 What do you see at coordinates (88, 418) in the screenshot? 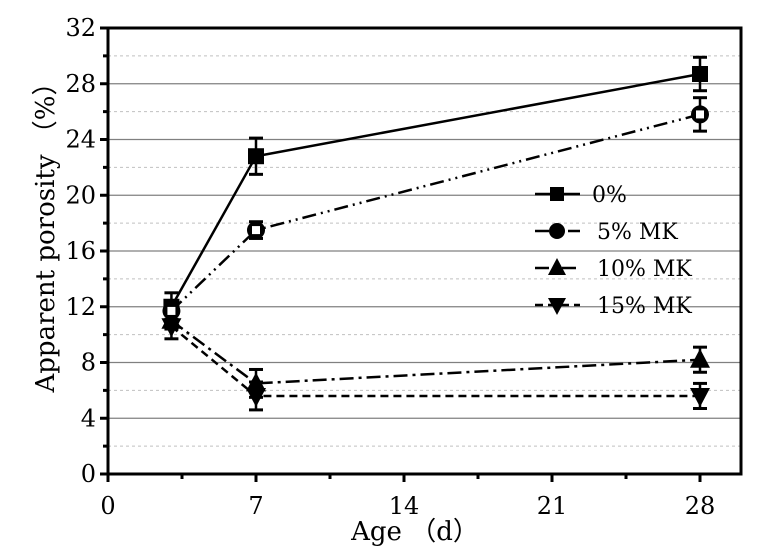
I see `y-tick-label: 4` at bounding box center [88, 418].